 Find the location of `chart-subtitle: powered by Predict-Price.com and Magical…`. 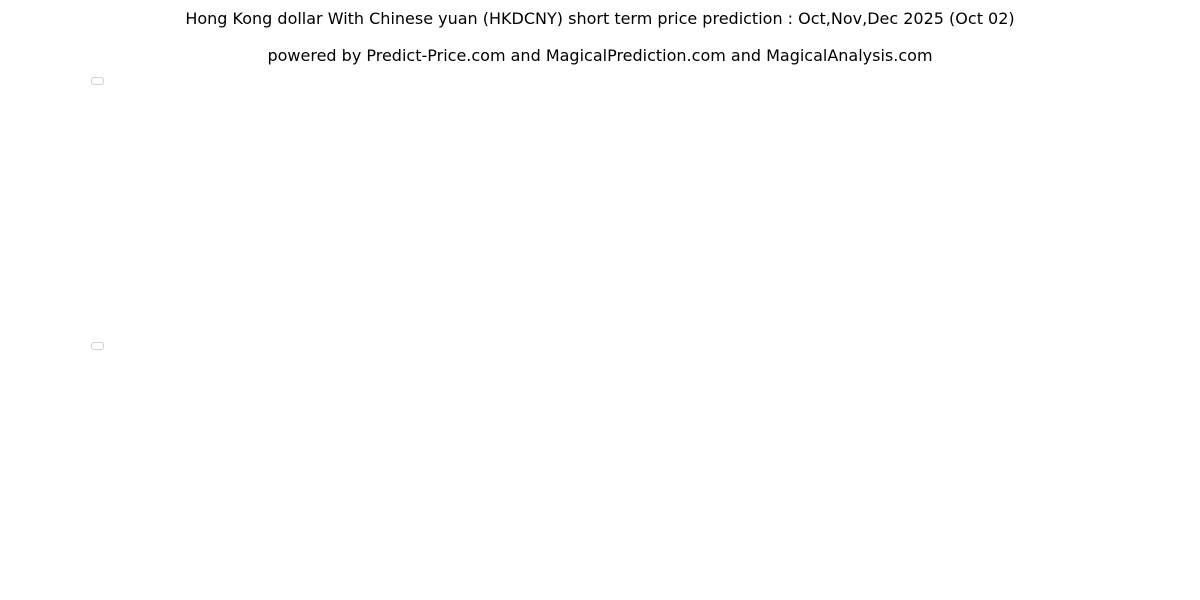

chart-subtitle: powered by Predict-Price.com and Magical… is located at coordinates (600, 55).